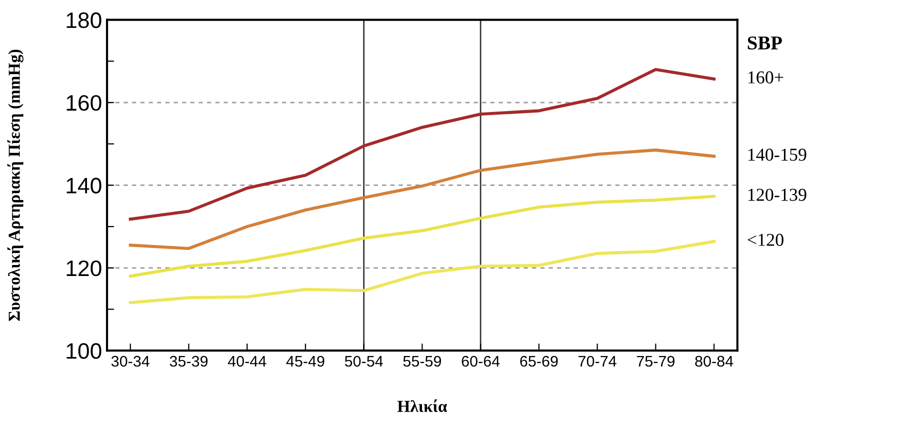 The image size is (907, 441). Describe the element at coordinates (247, 361) in the screenshot. I see `x-tick-label: 40-44` at that location.